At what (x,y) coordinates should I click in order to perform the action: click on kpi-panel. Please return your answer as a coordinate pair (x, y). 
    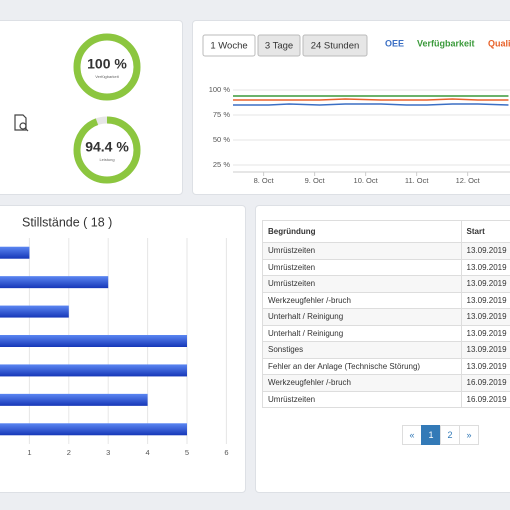
    Looking at the image, I should click on (91, 107).